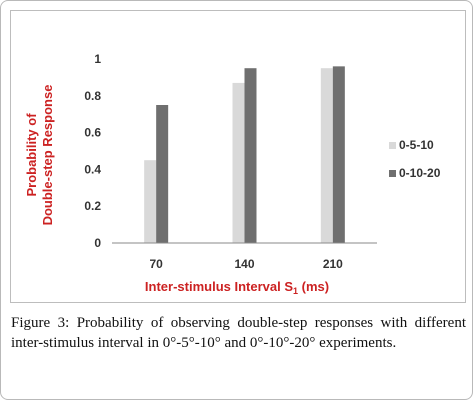  I want to click on y-axis-title-line2: Double-step Response, so click(47, 155).